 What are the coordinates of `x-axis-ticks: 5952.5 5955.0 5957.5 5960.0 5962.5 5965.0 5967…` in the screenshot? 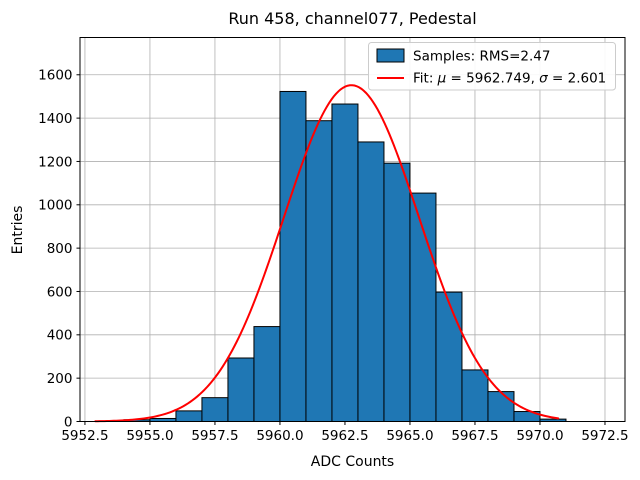 It's located at (345, 432).